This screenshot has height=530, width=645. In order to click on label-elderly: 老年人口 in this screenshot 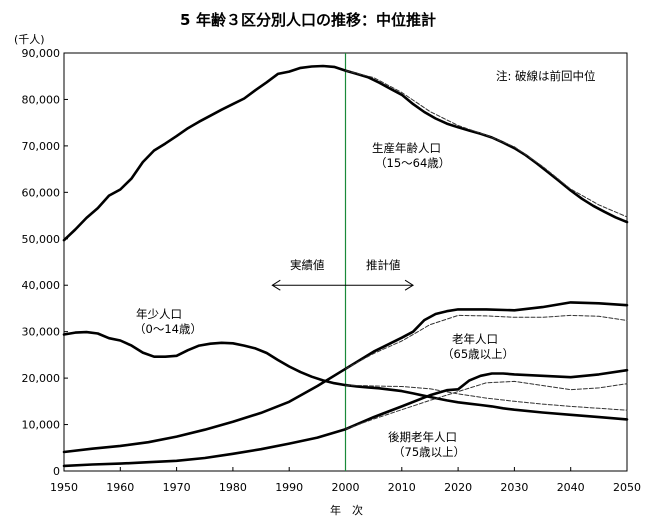, I will do `click(475, 339)`.